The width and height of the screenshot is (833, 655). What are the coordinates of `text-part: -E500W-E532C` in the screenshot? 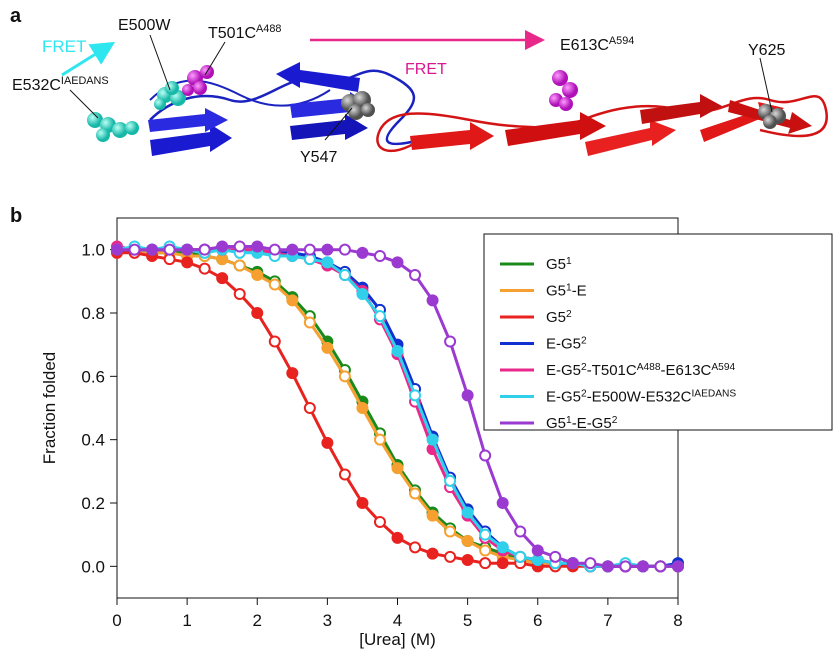 It's located at (639, 397).